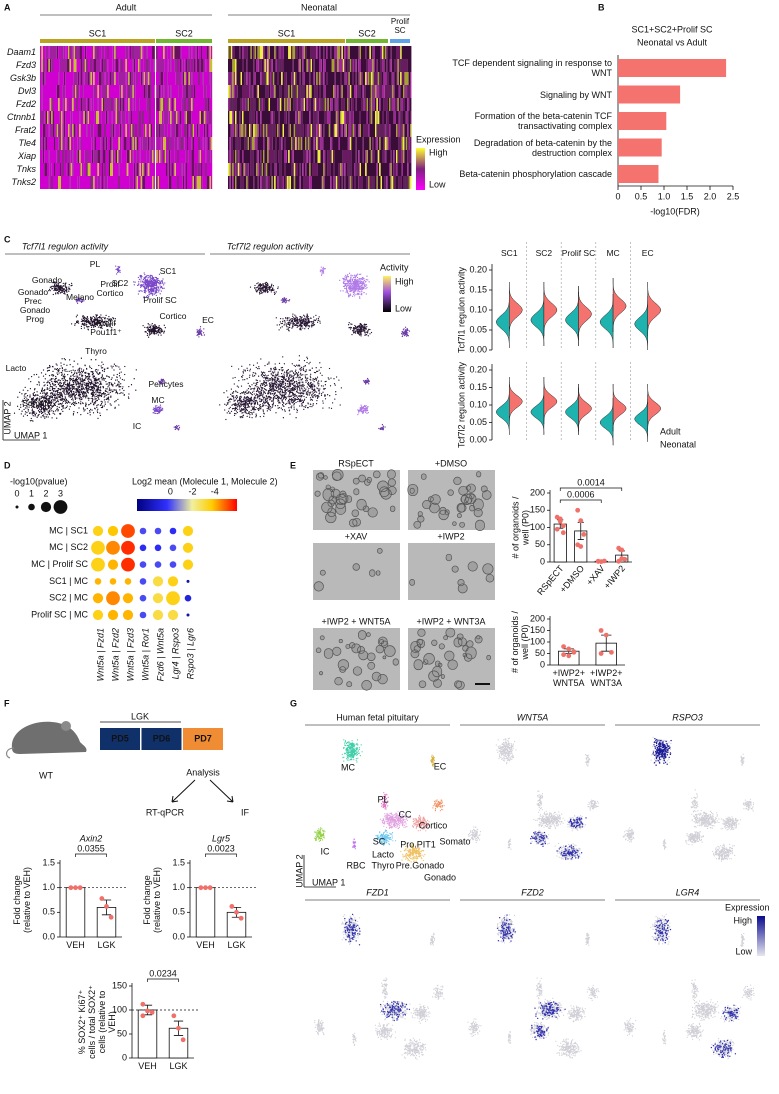 The height and width of the screenshot is (1094, 779). What do you see at coordinates (678, 444) in the screenshot?
I see `legend-label: Neonatal` at bounding box center [678, 444].